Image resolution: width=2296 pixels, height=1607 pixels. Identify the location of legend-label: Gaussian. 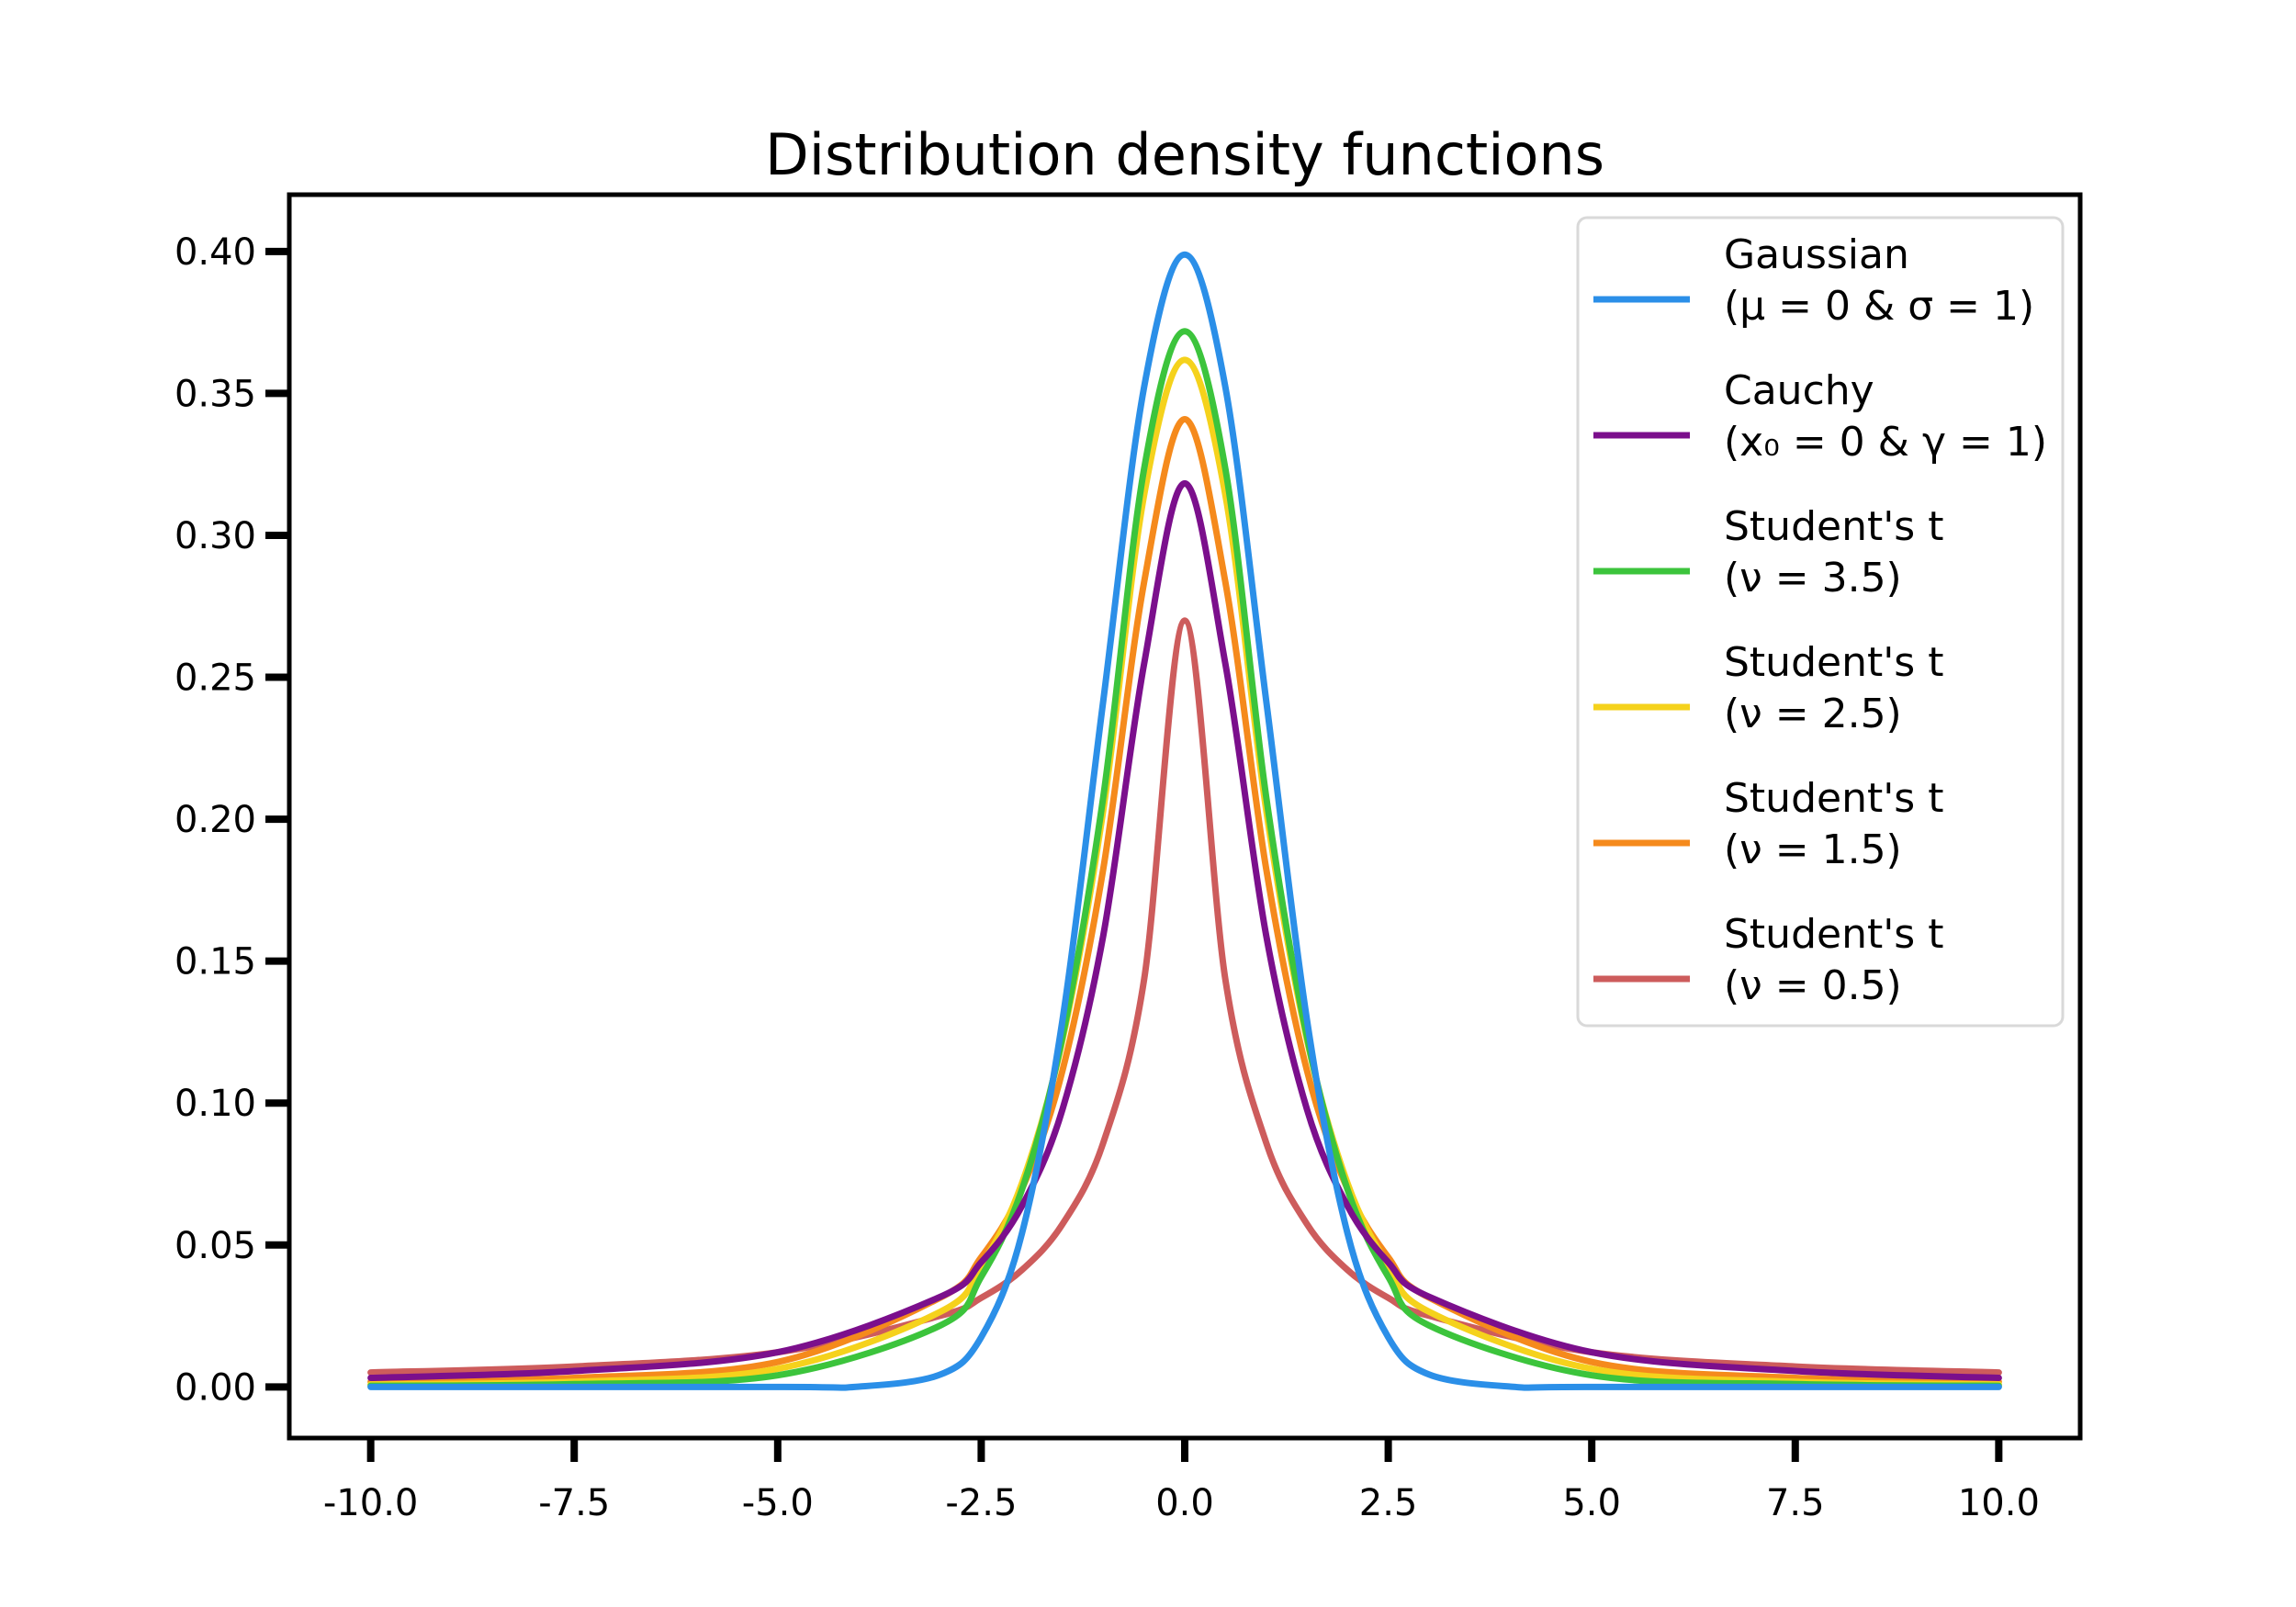
(1816, 254).